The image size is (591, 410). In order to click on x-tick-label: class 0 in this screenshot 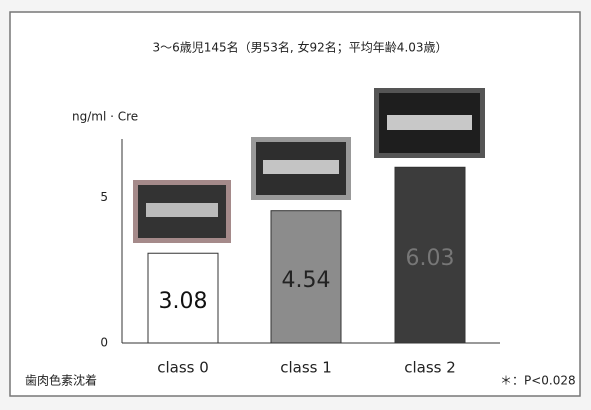, I will do `click(183, 368)`.